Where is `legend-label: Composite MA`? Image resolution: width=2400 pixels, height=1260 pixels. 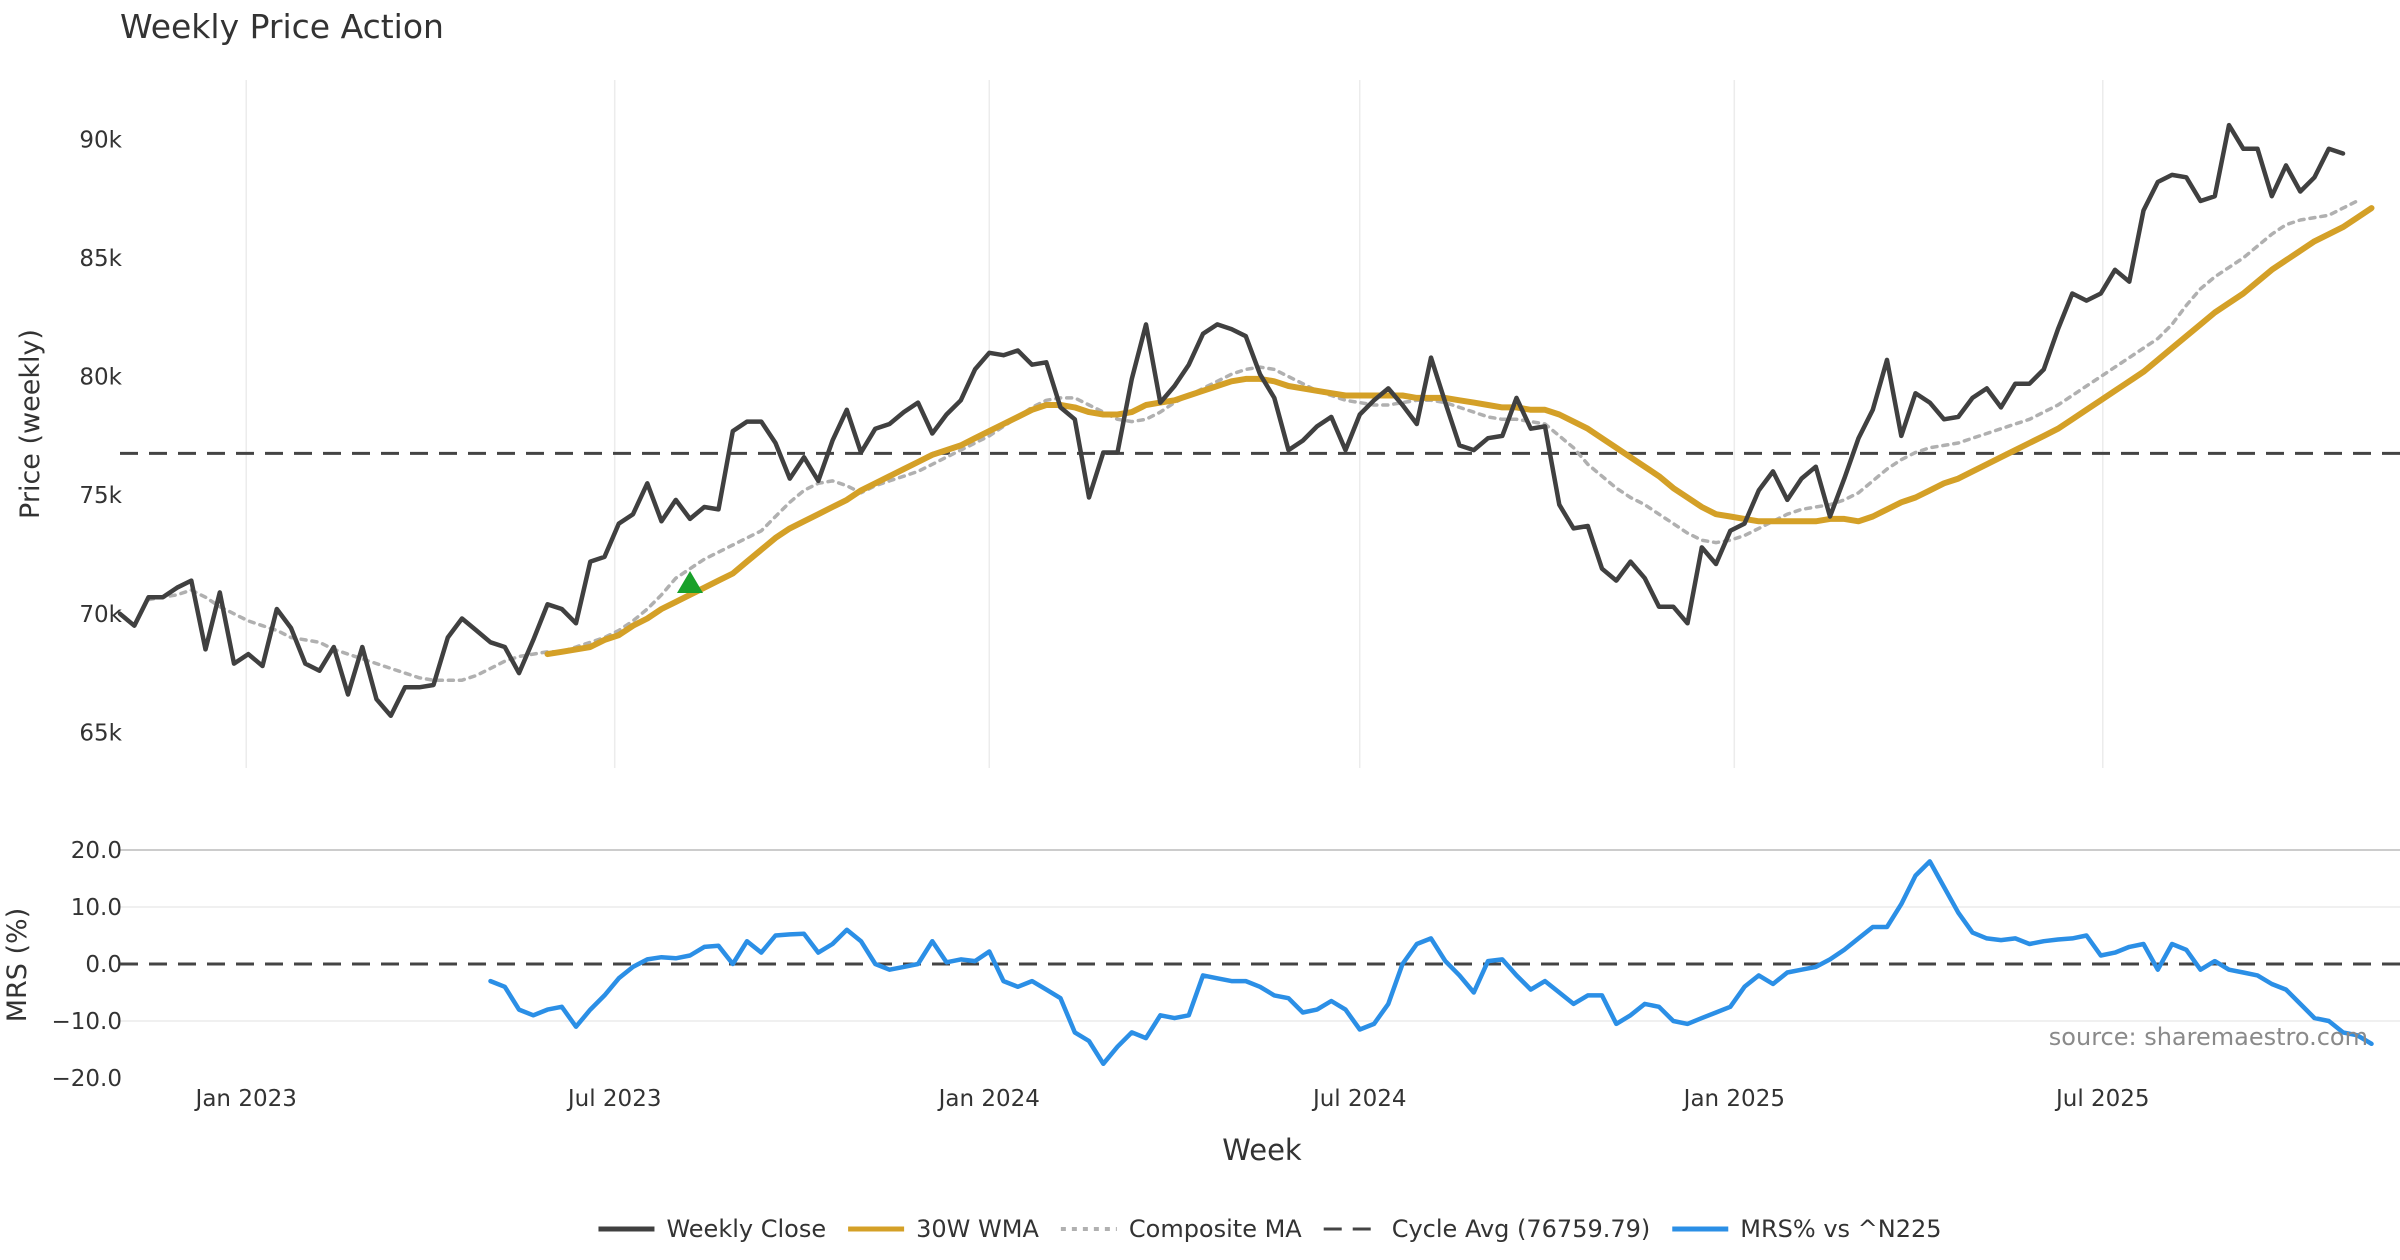 legend-label: Composite MA is located at coordinates (1215, 1229).